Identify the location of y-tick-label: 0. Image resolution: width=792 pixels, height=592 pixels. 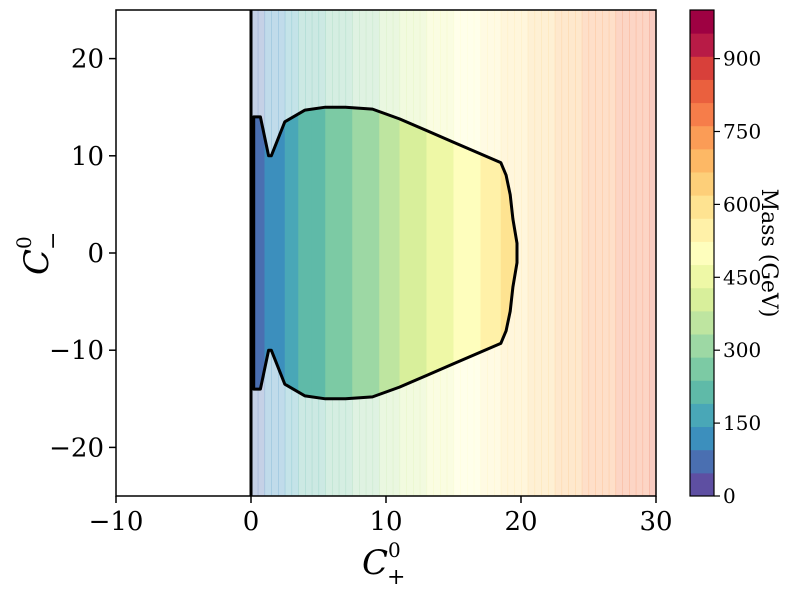
(95, 254).